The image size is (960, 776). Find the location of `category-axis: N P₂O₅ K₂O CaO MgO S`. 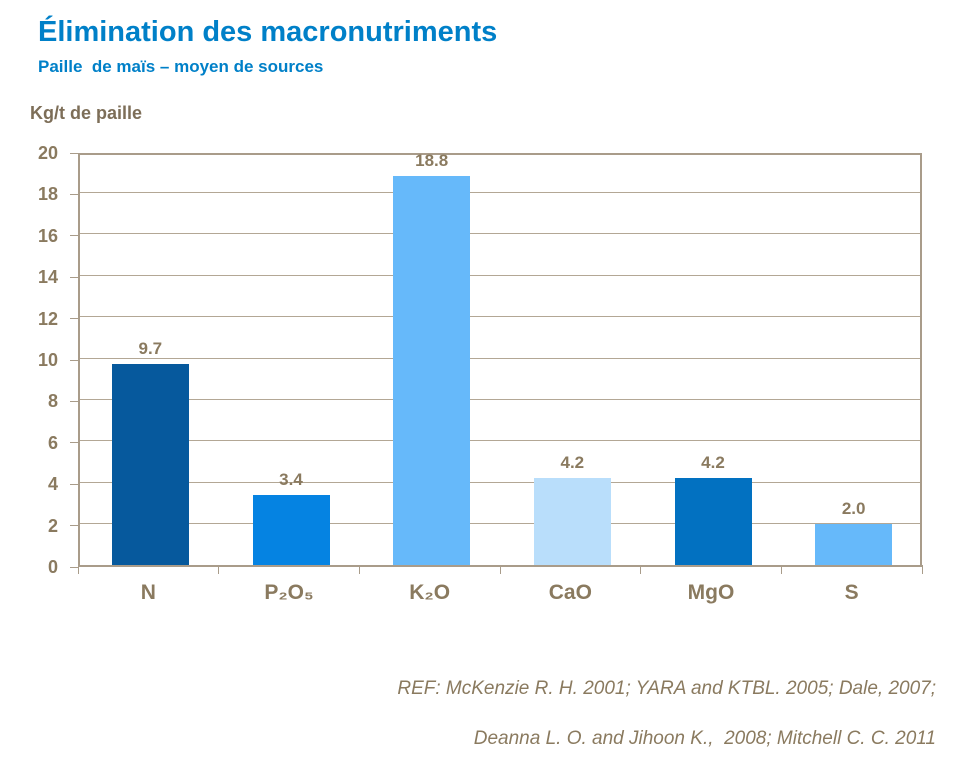

category-axis: N P₂O₅ K₂O CaO MgO S is located at coordinates (500, 598).